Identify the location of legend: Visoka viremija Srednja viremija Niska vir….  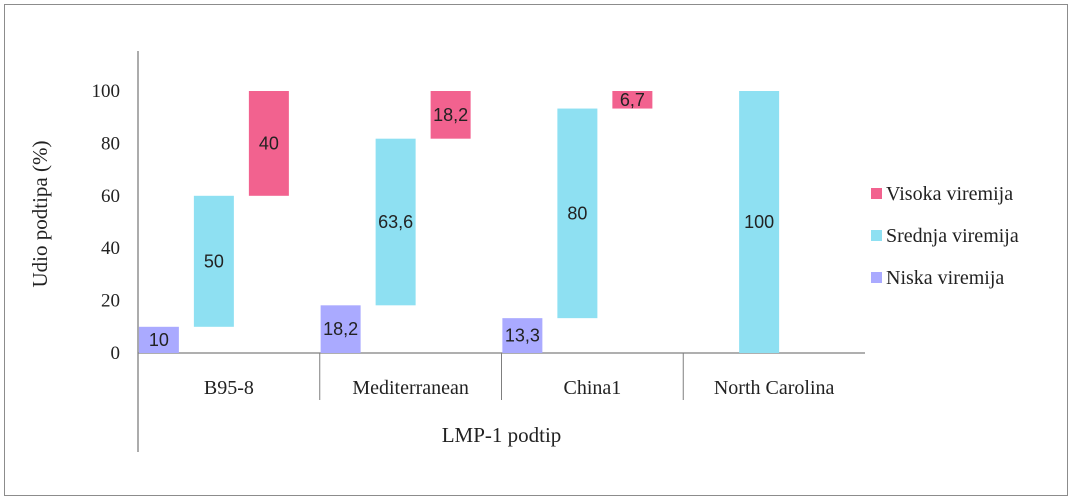
(945, 236).